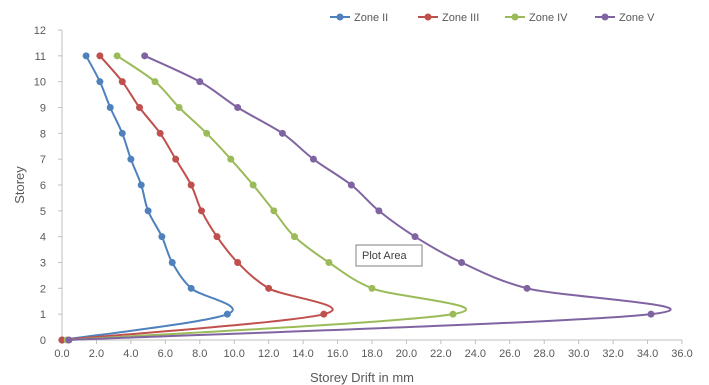 This screenshot has width=709, height=385. I want to click on y-tick-label: 6, so click(43, 186).